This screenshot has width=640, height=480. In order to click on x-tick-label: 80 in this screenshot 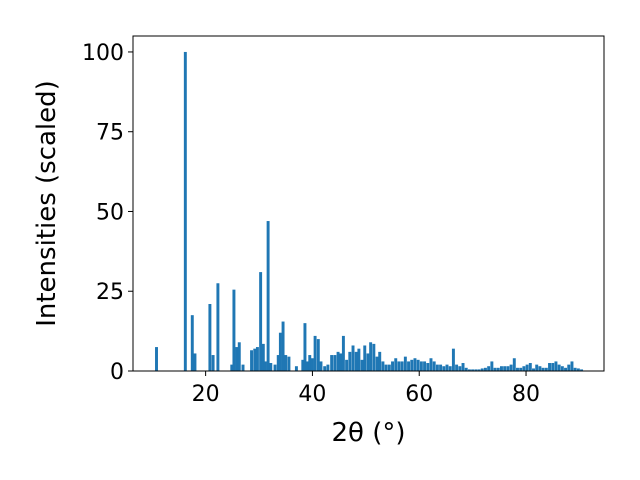, I will do `click(526, 394)`.